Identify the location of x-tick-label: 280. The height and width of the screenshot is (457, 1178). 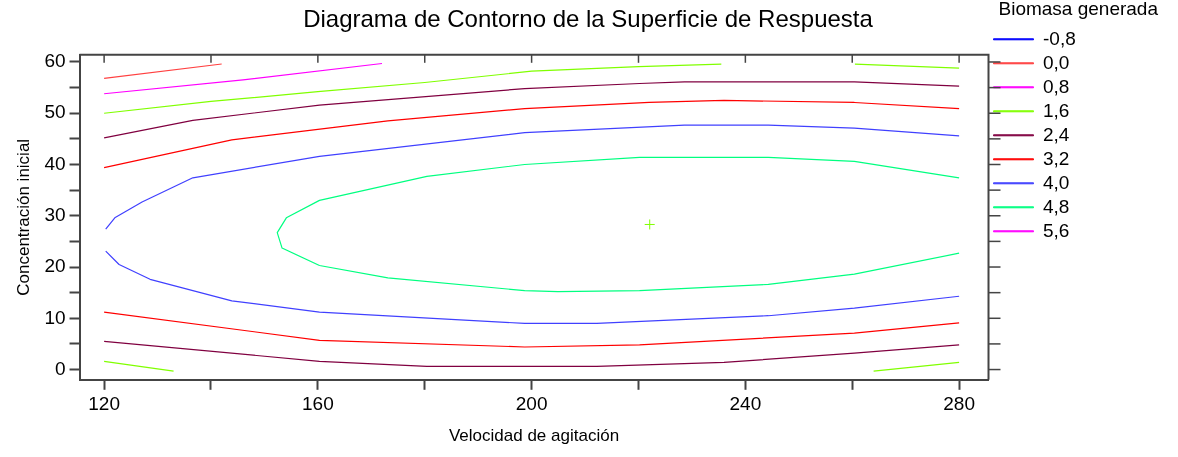
(959, 404).